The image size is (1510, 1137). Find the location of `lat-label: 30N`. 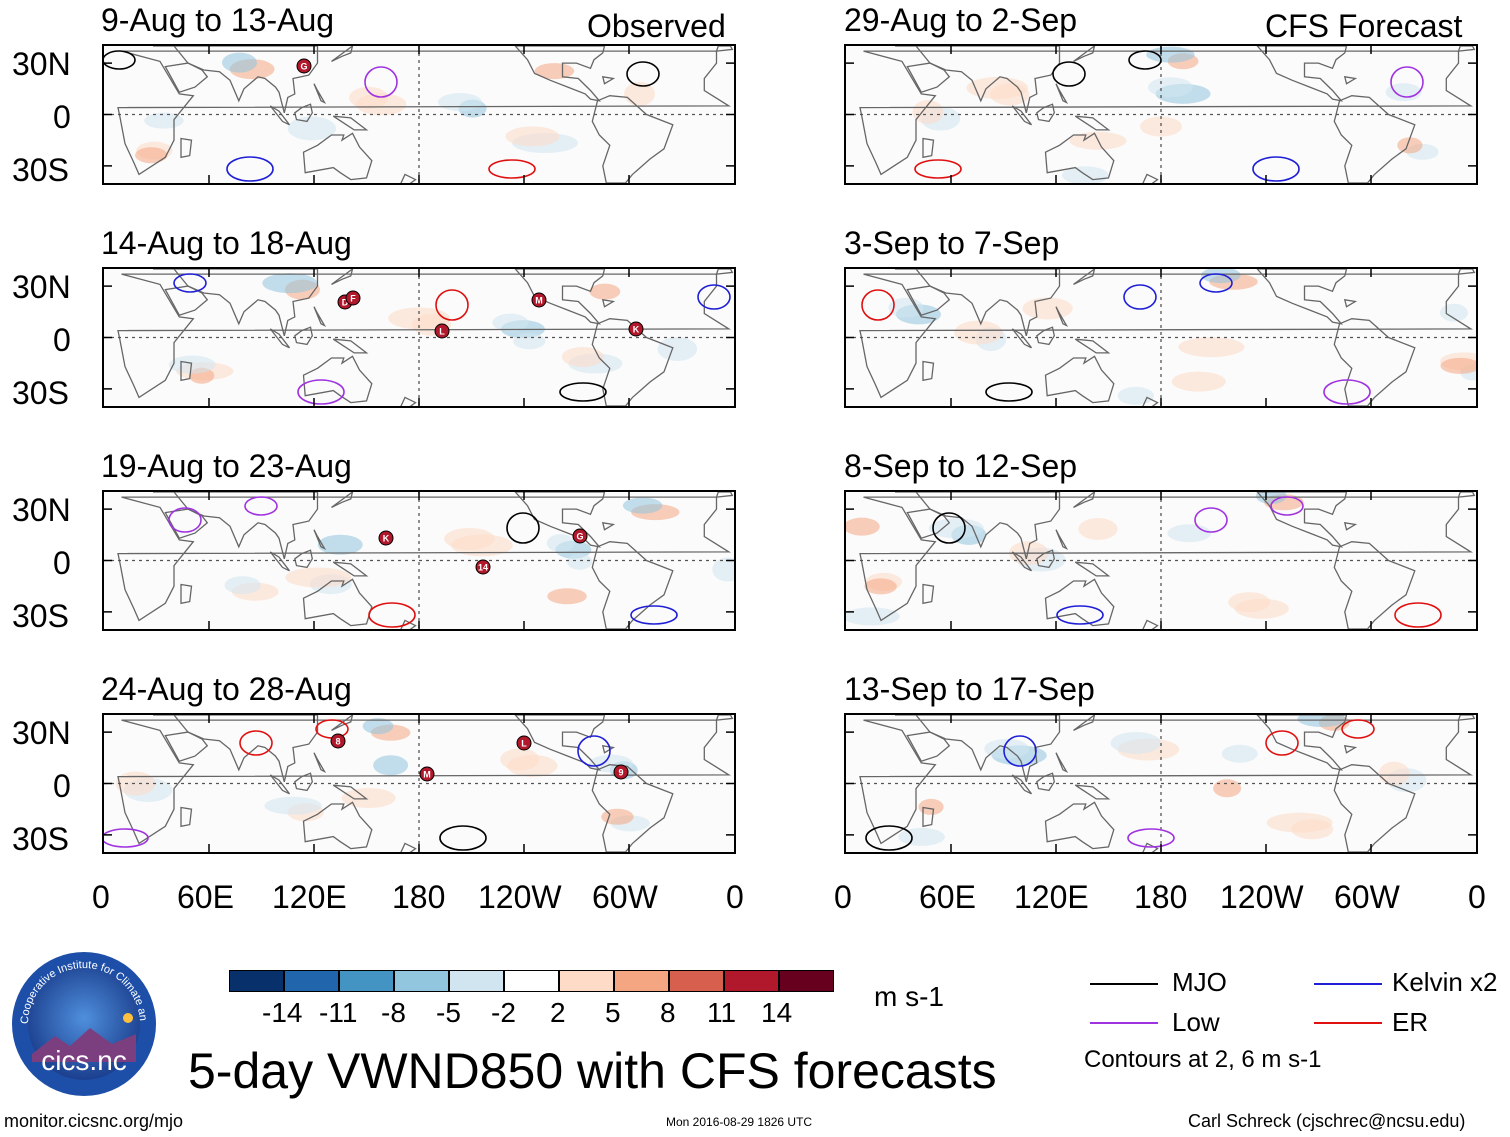

lat-label: 30N is located at coordinates (41, 64).